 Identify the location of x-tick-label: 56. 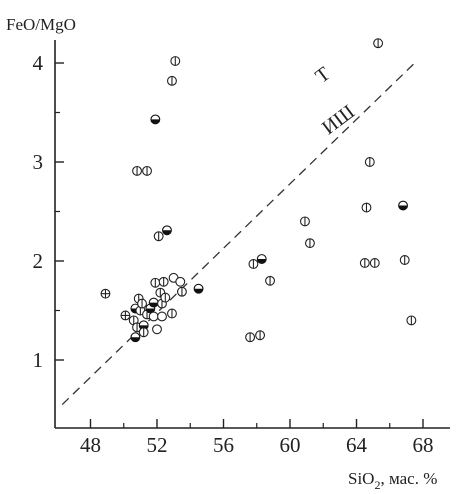
(223, 445).